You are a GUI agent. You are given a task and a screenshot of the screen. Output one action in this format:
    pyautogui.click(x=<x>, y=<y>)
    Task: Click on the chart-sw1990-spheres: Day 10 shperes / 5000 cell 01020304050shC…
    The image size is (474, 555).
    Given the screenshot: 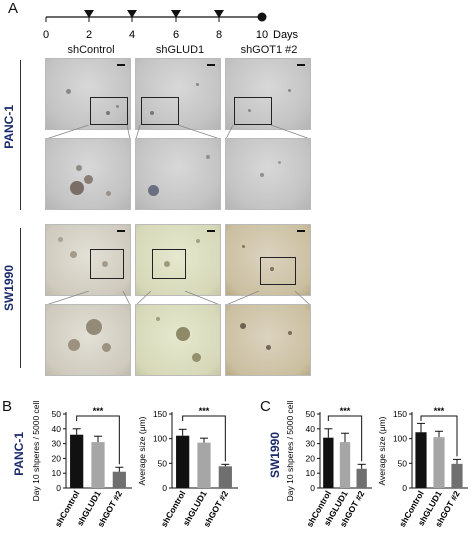 What is the action you would take?
    pyautogui.click(x=329, y=465)
    